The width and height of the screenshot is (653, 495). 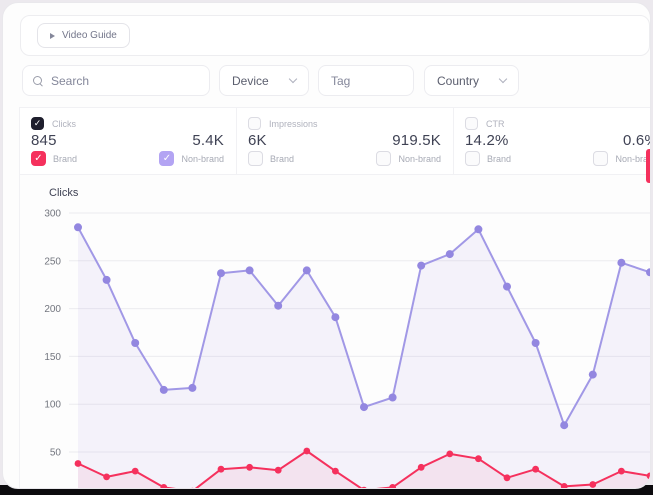 I want to click on search-input, so click(x=125, y=80).